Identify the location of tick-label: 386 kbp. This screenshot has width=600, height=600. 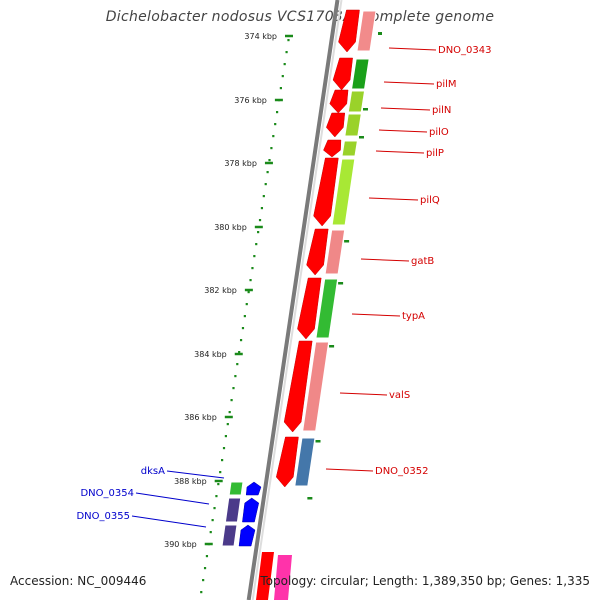
(200, 417).